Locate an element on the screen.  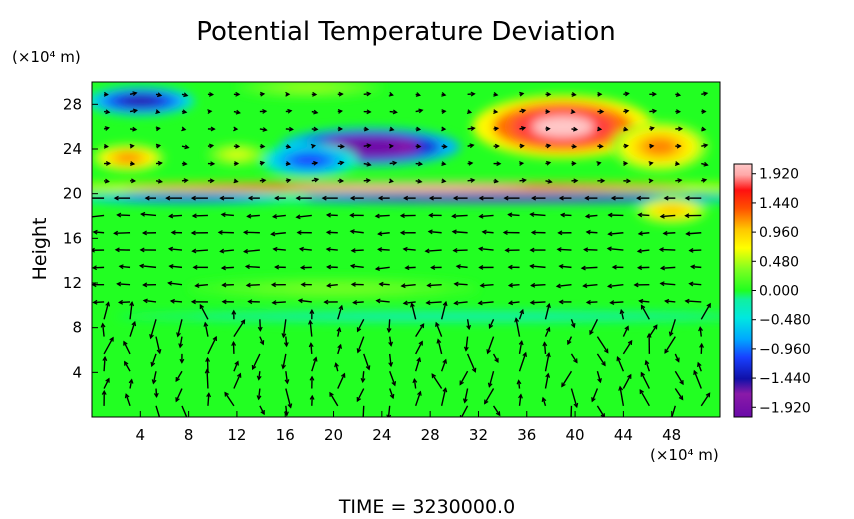
colorbar-label: −0.960 is located at coordinates (785, 350).